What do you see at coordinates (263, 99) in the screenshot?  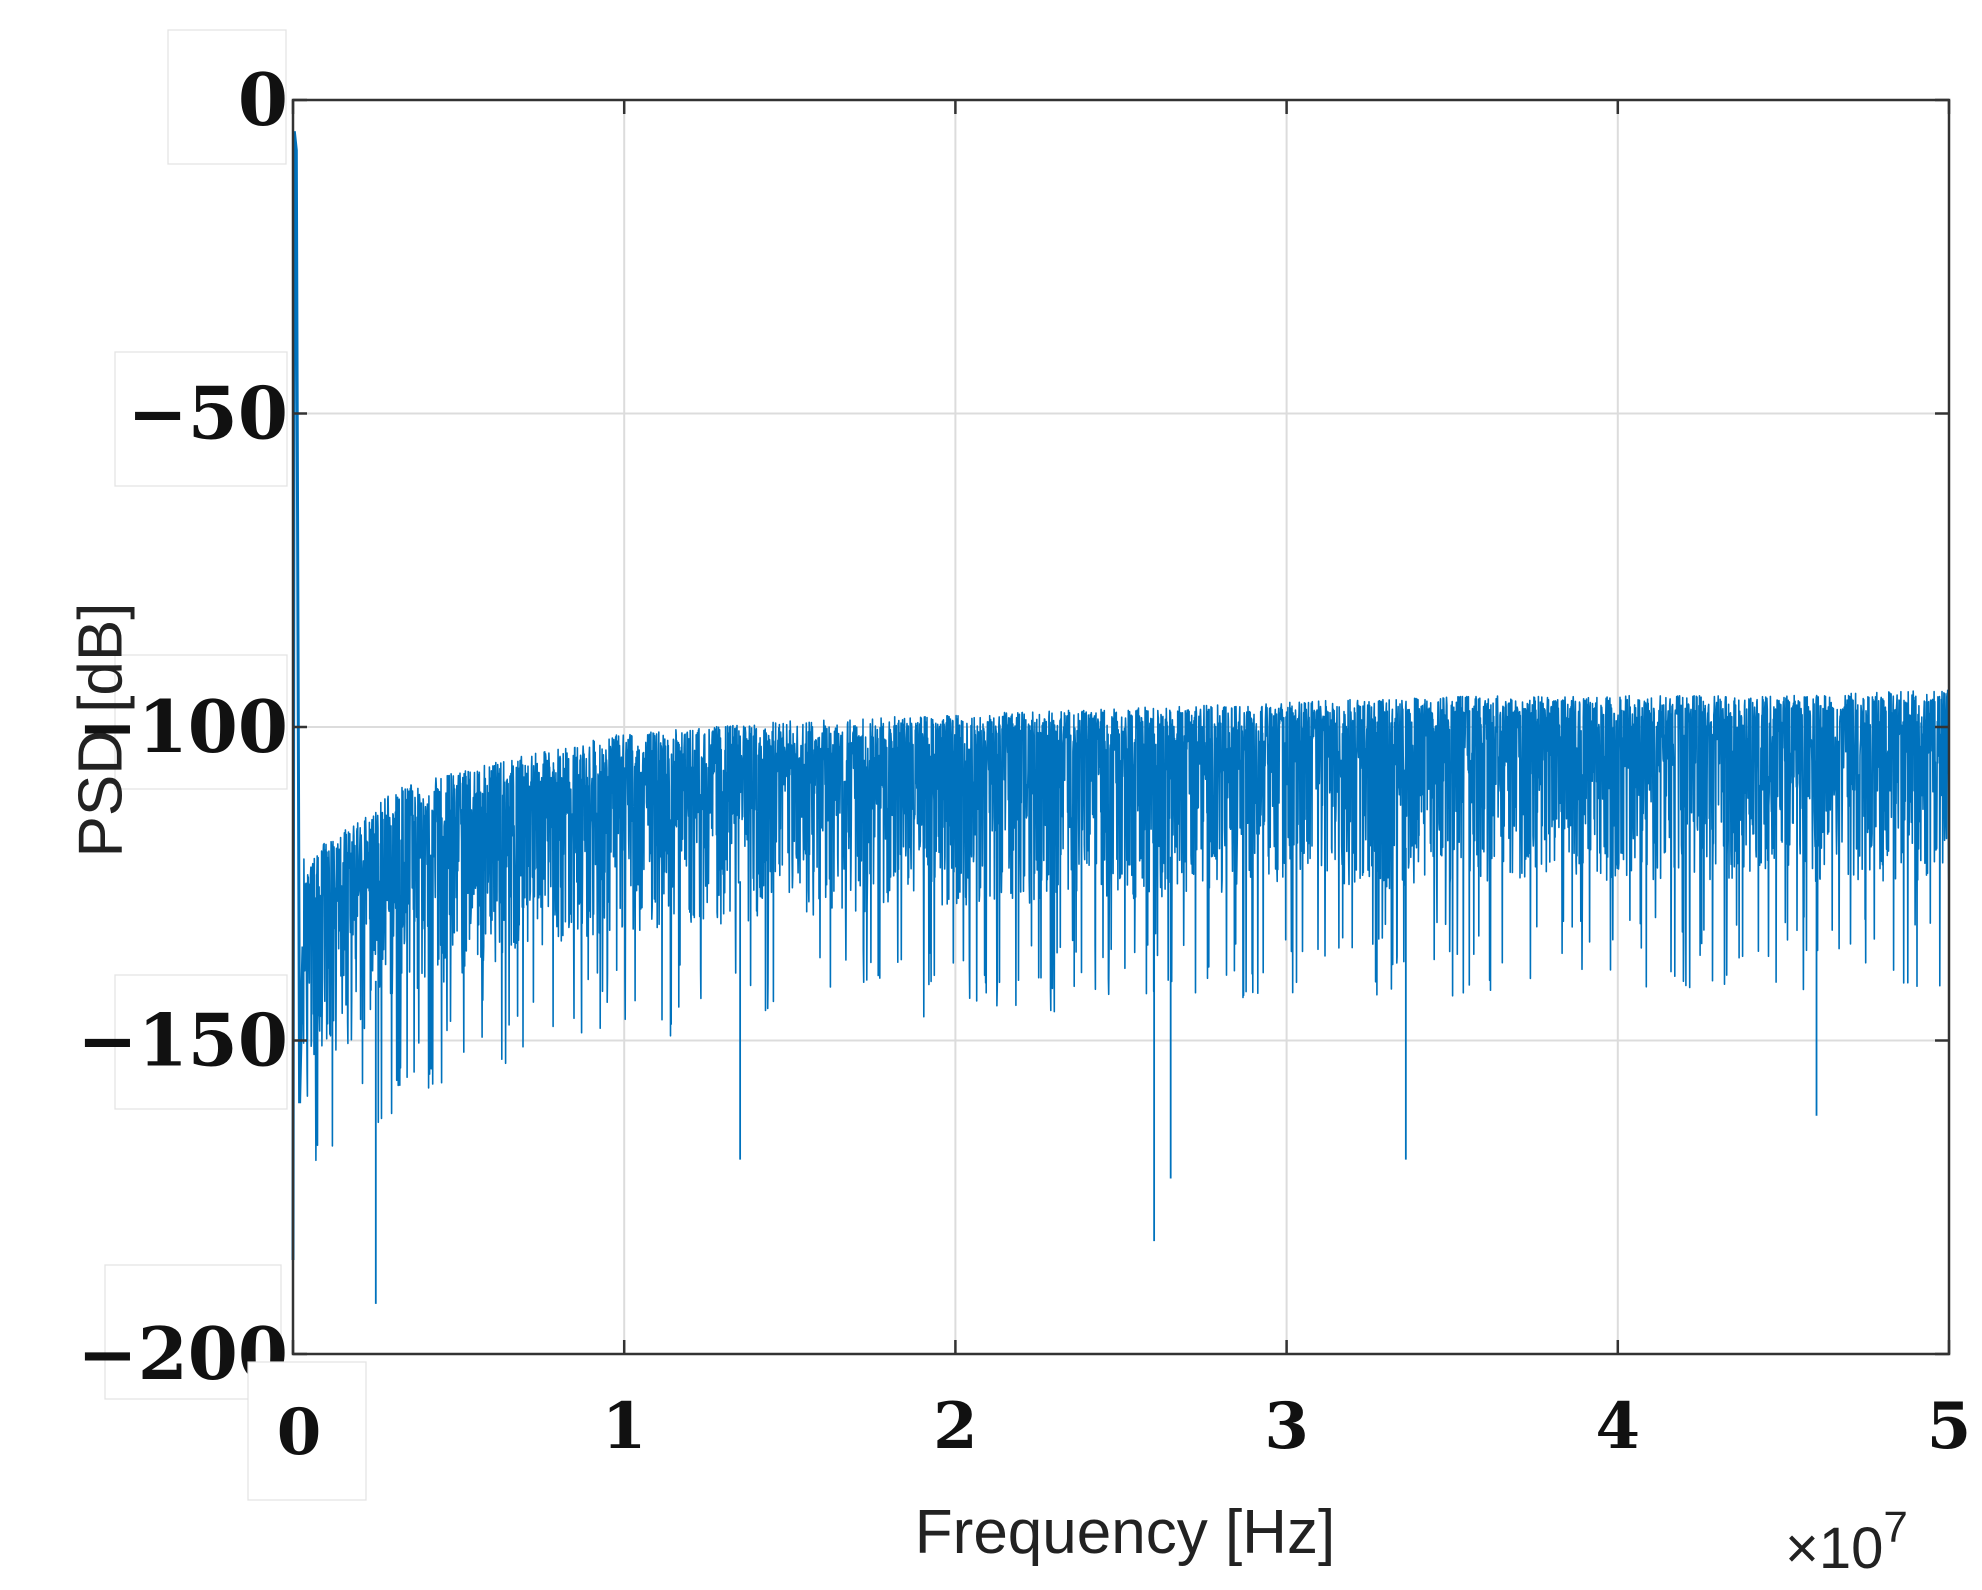 I see `y-tick-label-0: 0` at bounding box center [263, 99].